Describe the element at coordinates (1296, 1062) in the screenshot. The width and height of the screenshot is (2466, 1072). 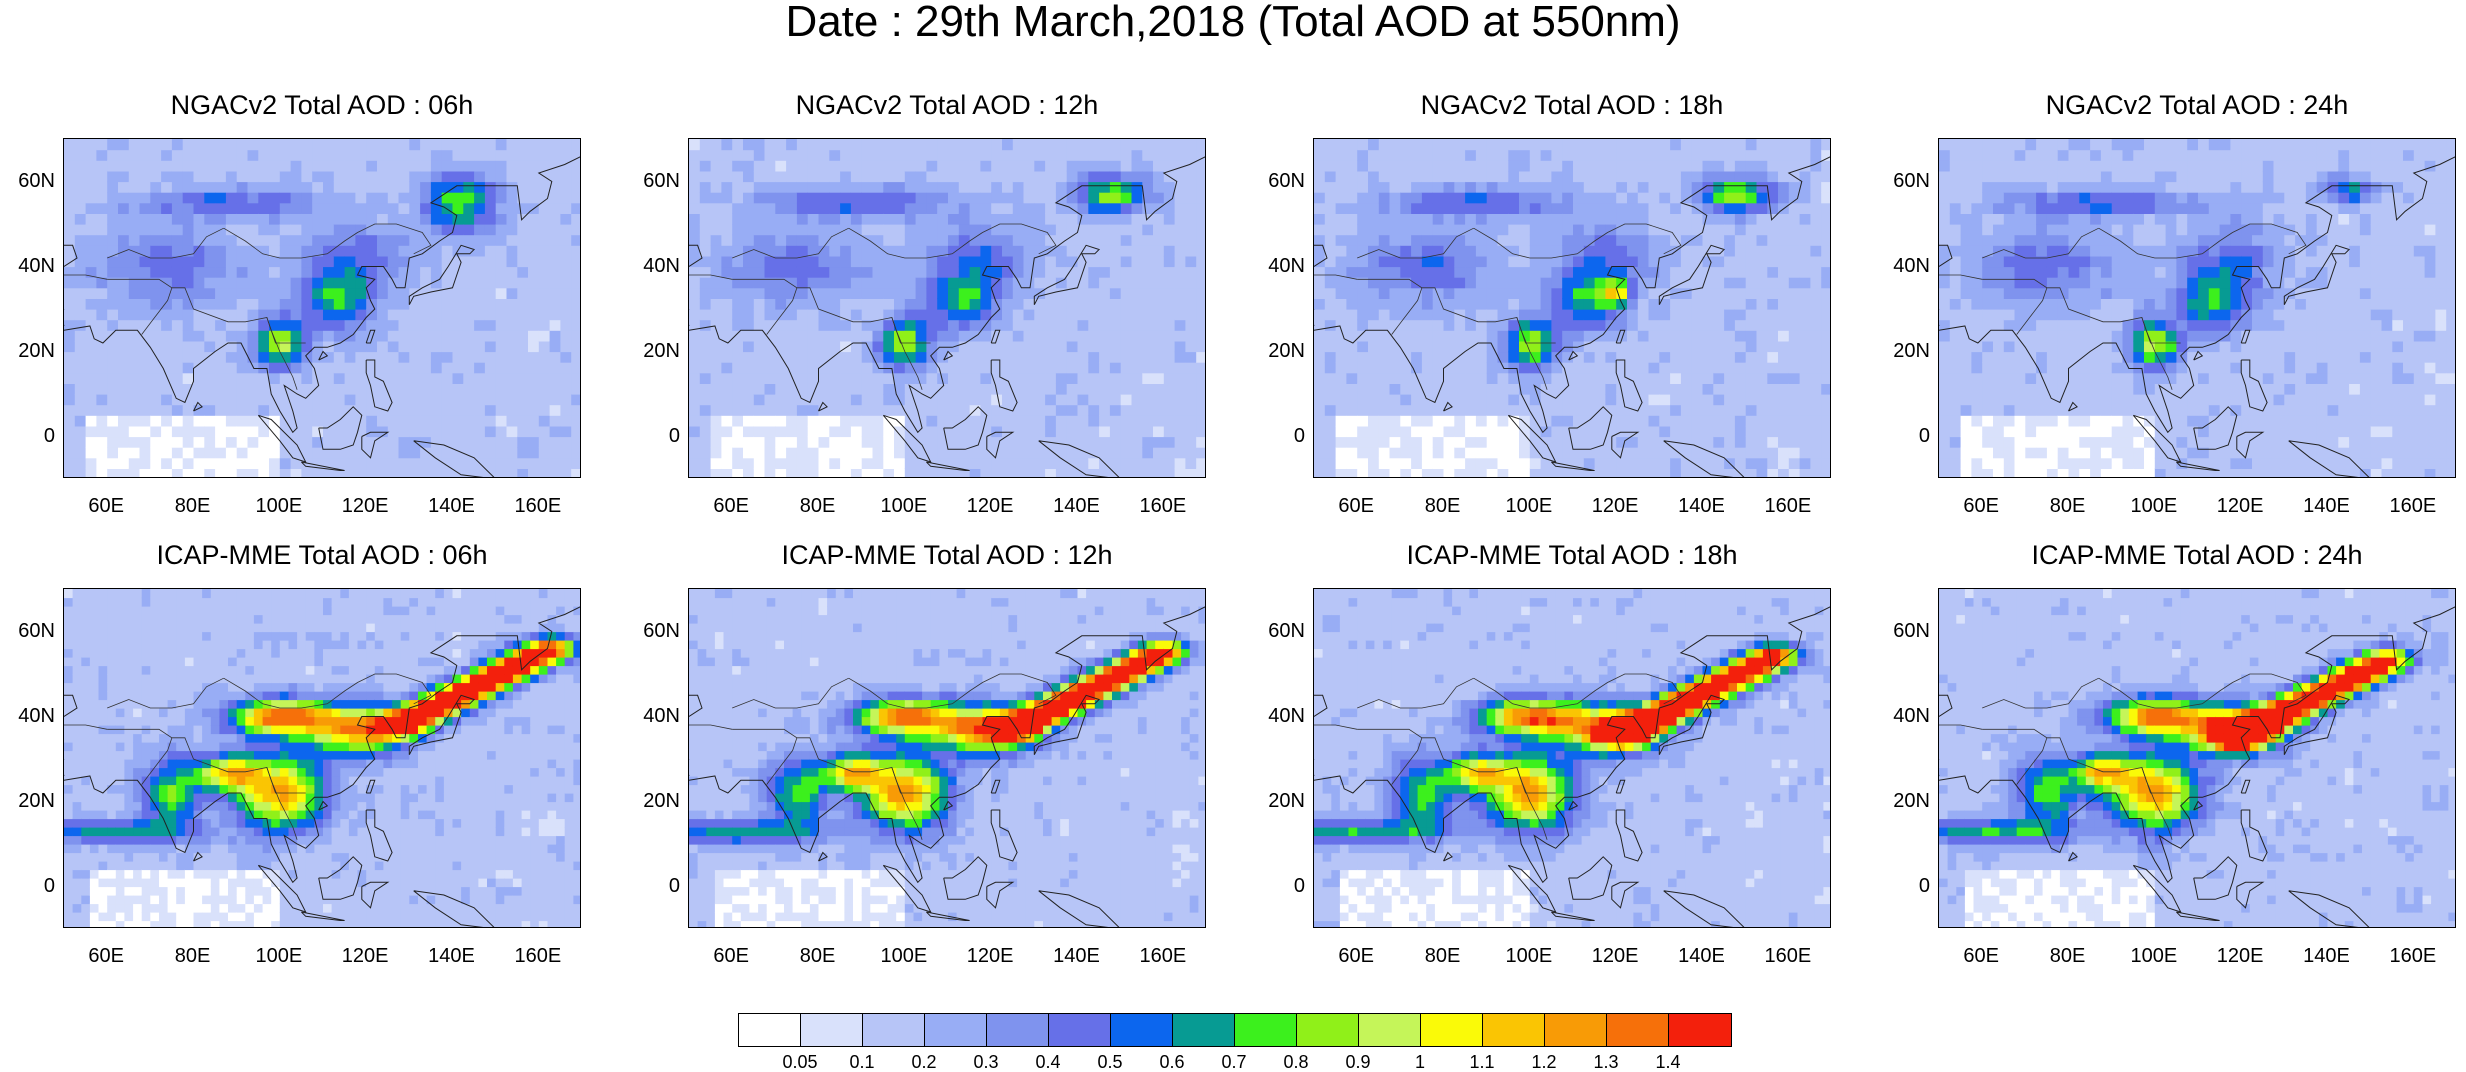
I see `colorbar-label: 0.8` at that location.